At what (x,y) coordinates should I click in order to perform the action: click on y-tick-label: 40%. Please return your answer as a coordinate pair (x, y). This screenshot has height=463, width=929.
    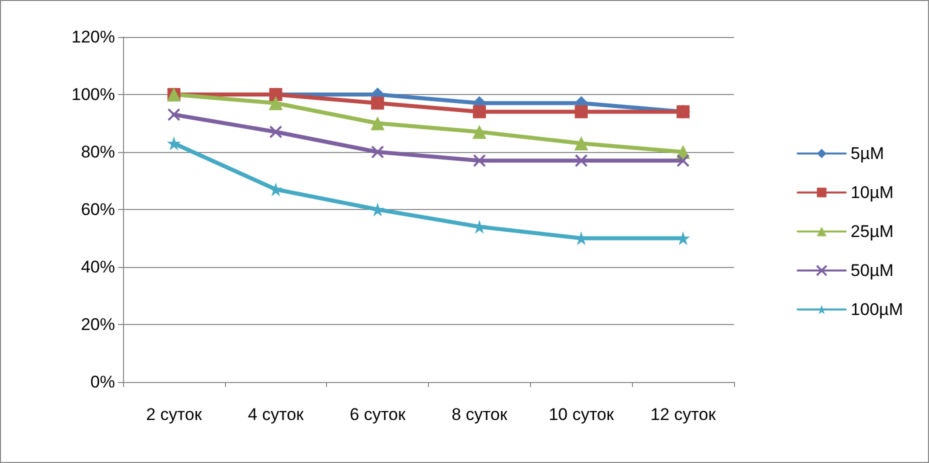
    Looking at the image, I should click on (97, 267).